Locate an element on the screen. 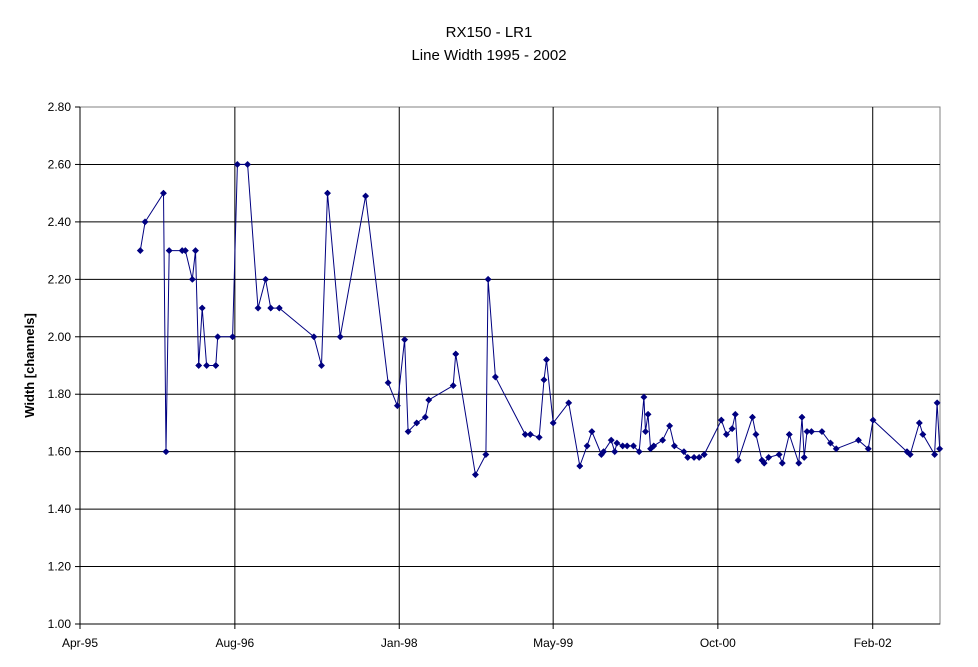  y-tick-label: 1.60 is located at coordinates (60, 452).